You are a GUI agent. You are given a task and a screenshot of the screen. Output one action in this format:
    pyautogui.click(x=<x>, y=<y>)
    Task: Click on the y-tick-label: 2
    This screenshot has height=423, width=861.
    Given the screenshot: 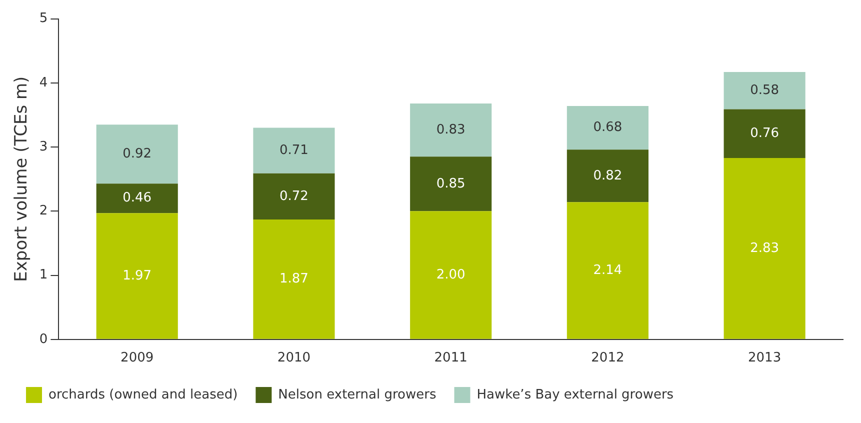 What is the action you would take?
    pyautogui.click(x=43, y=211)
    